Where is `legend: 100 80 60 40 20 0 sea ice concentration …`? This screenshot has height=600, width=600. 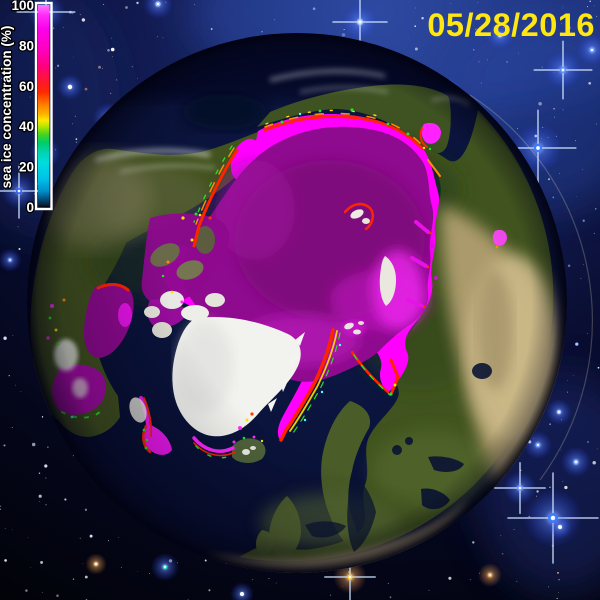 legend: 100 80 60 40 20 0 sea ice concentration … is located at coordinates (26, 108).